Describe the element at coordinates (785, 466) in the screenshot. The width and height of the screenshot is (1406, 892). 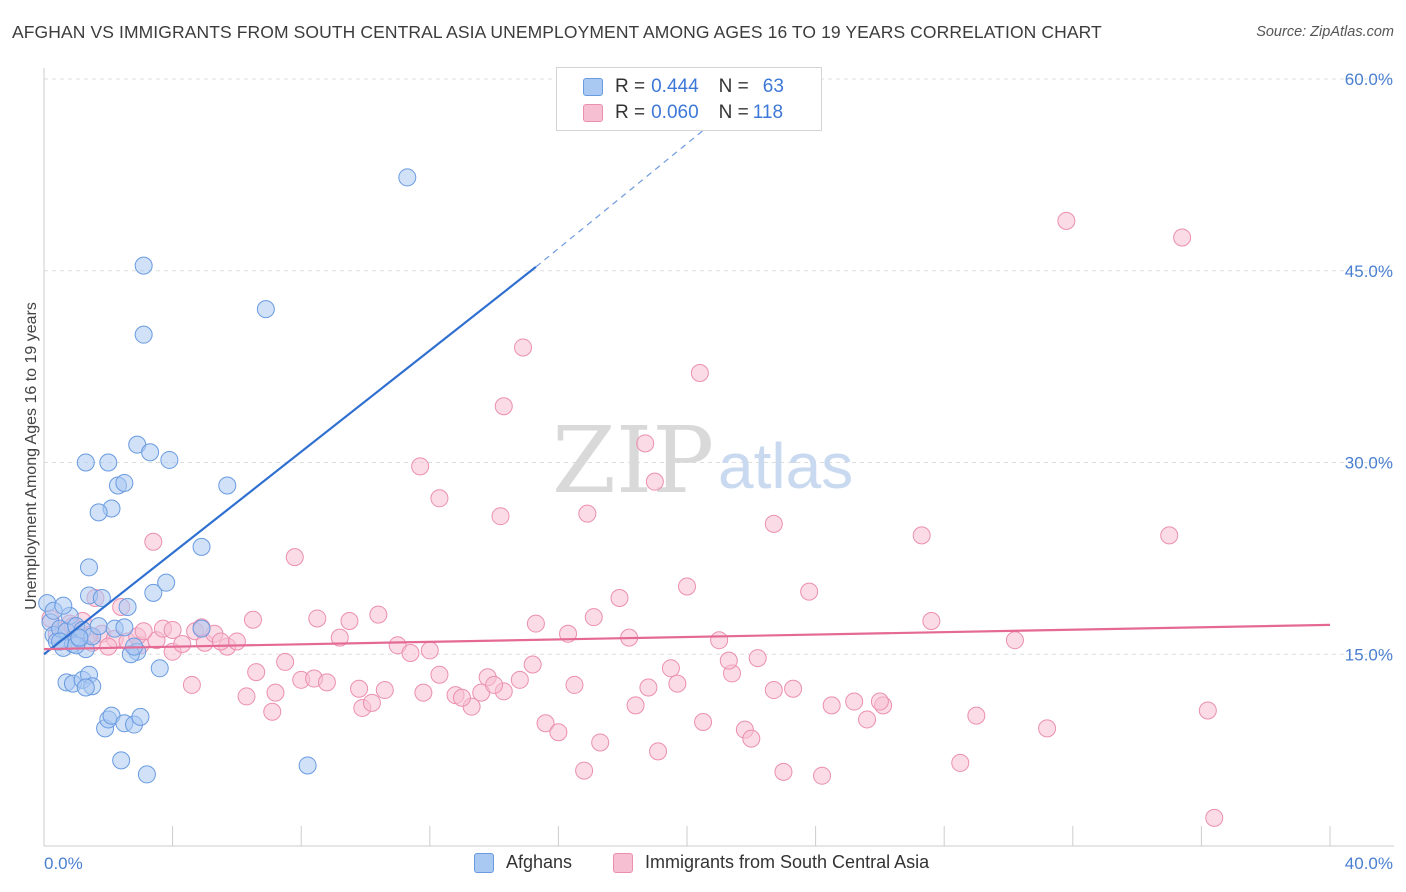
I see `watermark-atlas: atlas` at that location.